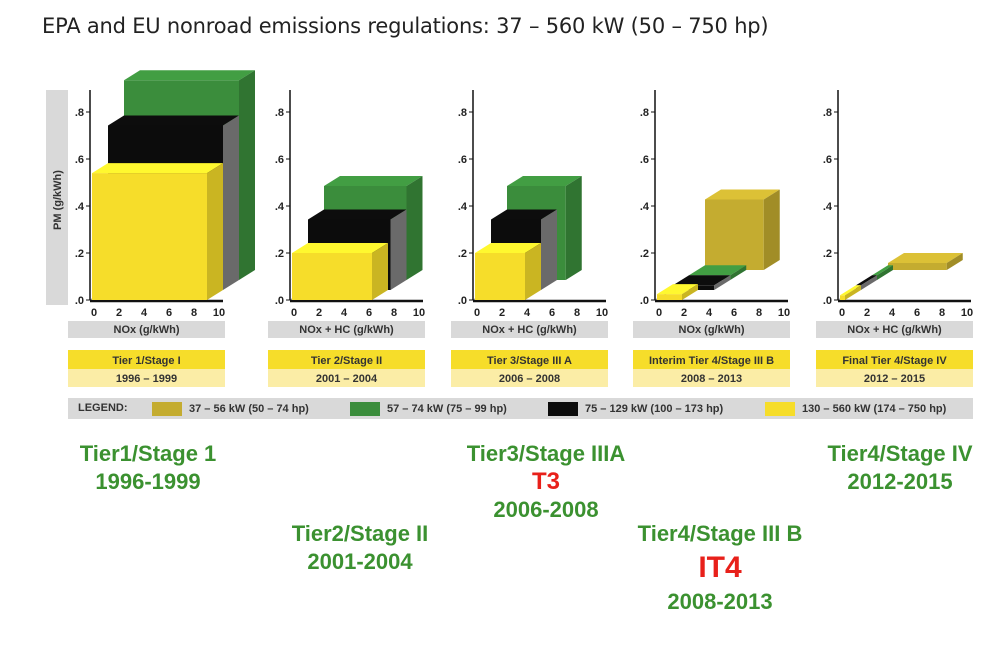  What do you see at coordinates (855, 408) in the screenshot?
I see `legend-item-130-560kw: 130 – 560 kW (174 – 750 hp)` at bounding box center [855, 408].